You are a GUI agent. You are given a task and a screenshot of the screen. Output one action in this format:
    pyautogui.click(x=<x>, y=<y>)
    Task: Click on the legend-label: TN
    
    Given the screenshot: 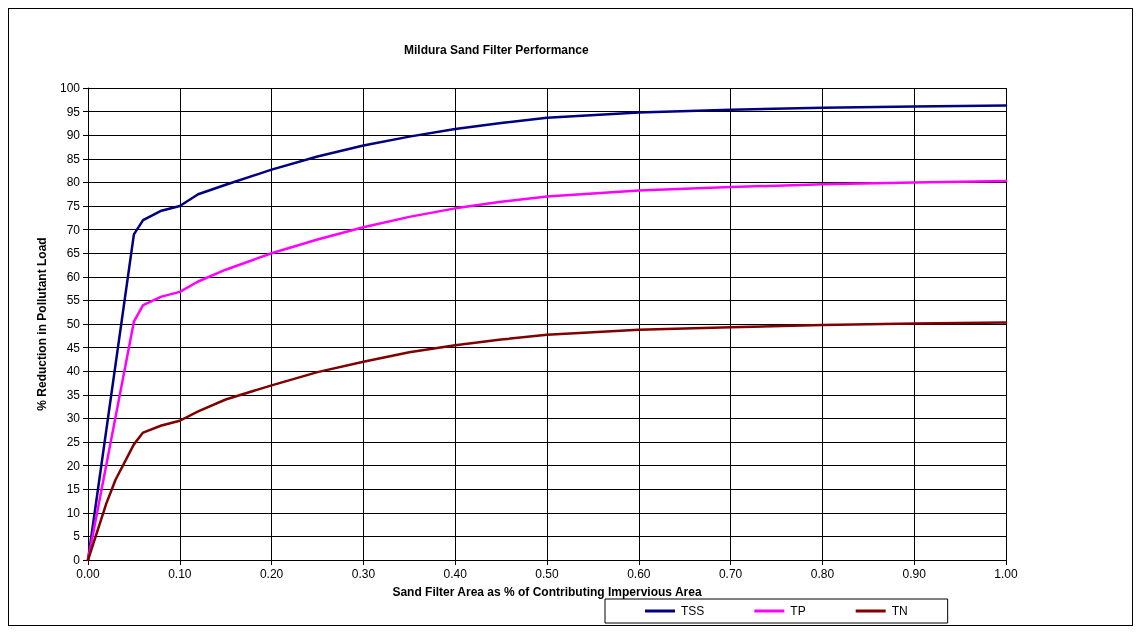 What is the action you would take?
    pyautogui.click(x=899, y=611)
    